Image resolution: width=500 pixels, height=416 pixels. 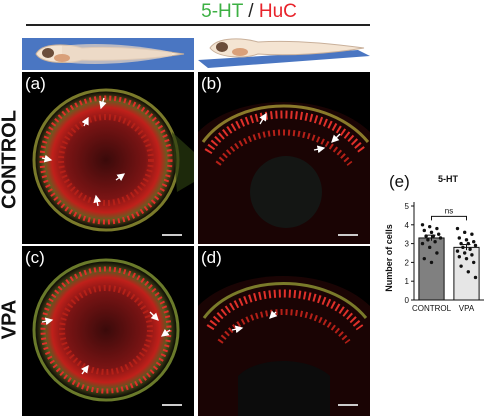 I want to click on chart-title: 5-HT, so click(x=448, y=179).